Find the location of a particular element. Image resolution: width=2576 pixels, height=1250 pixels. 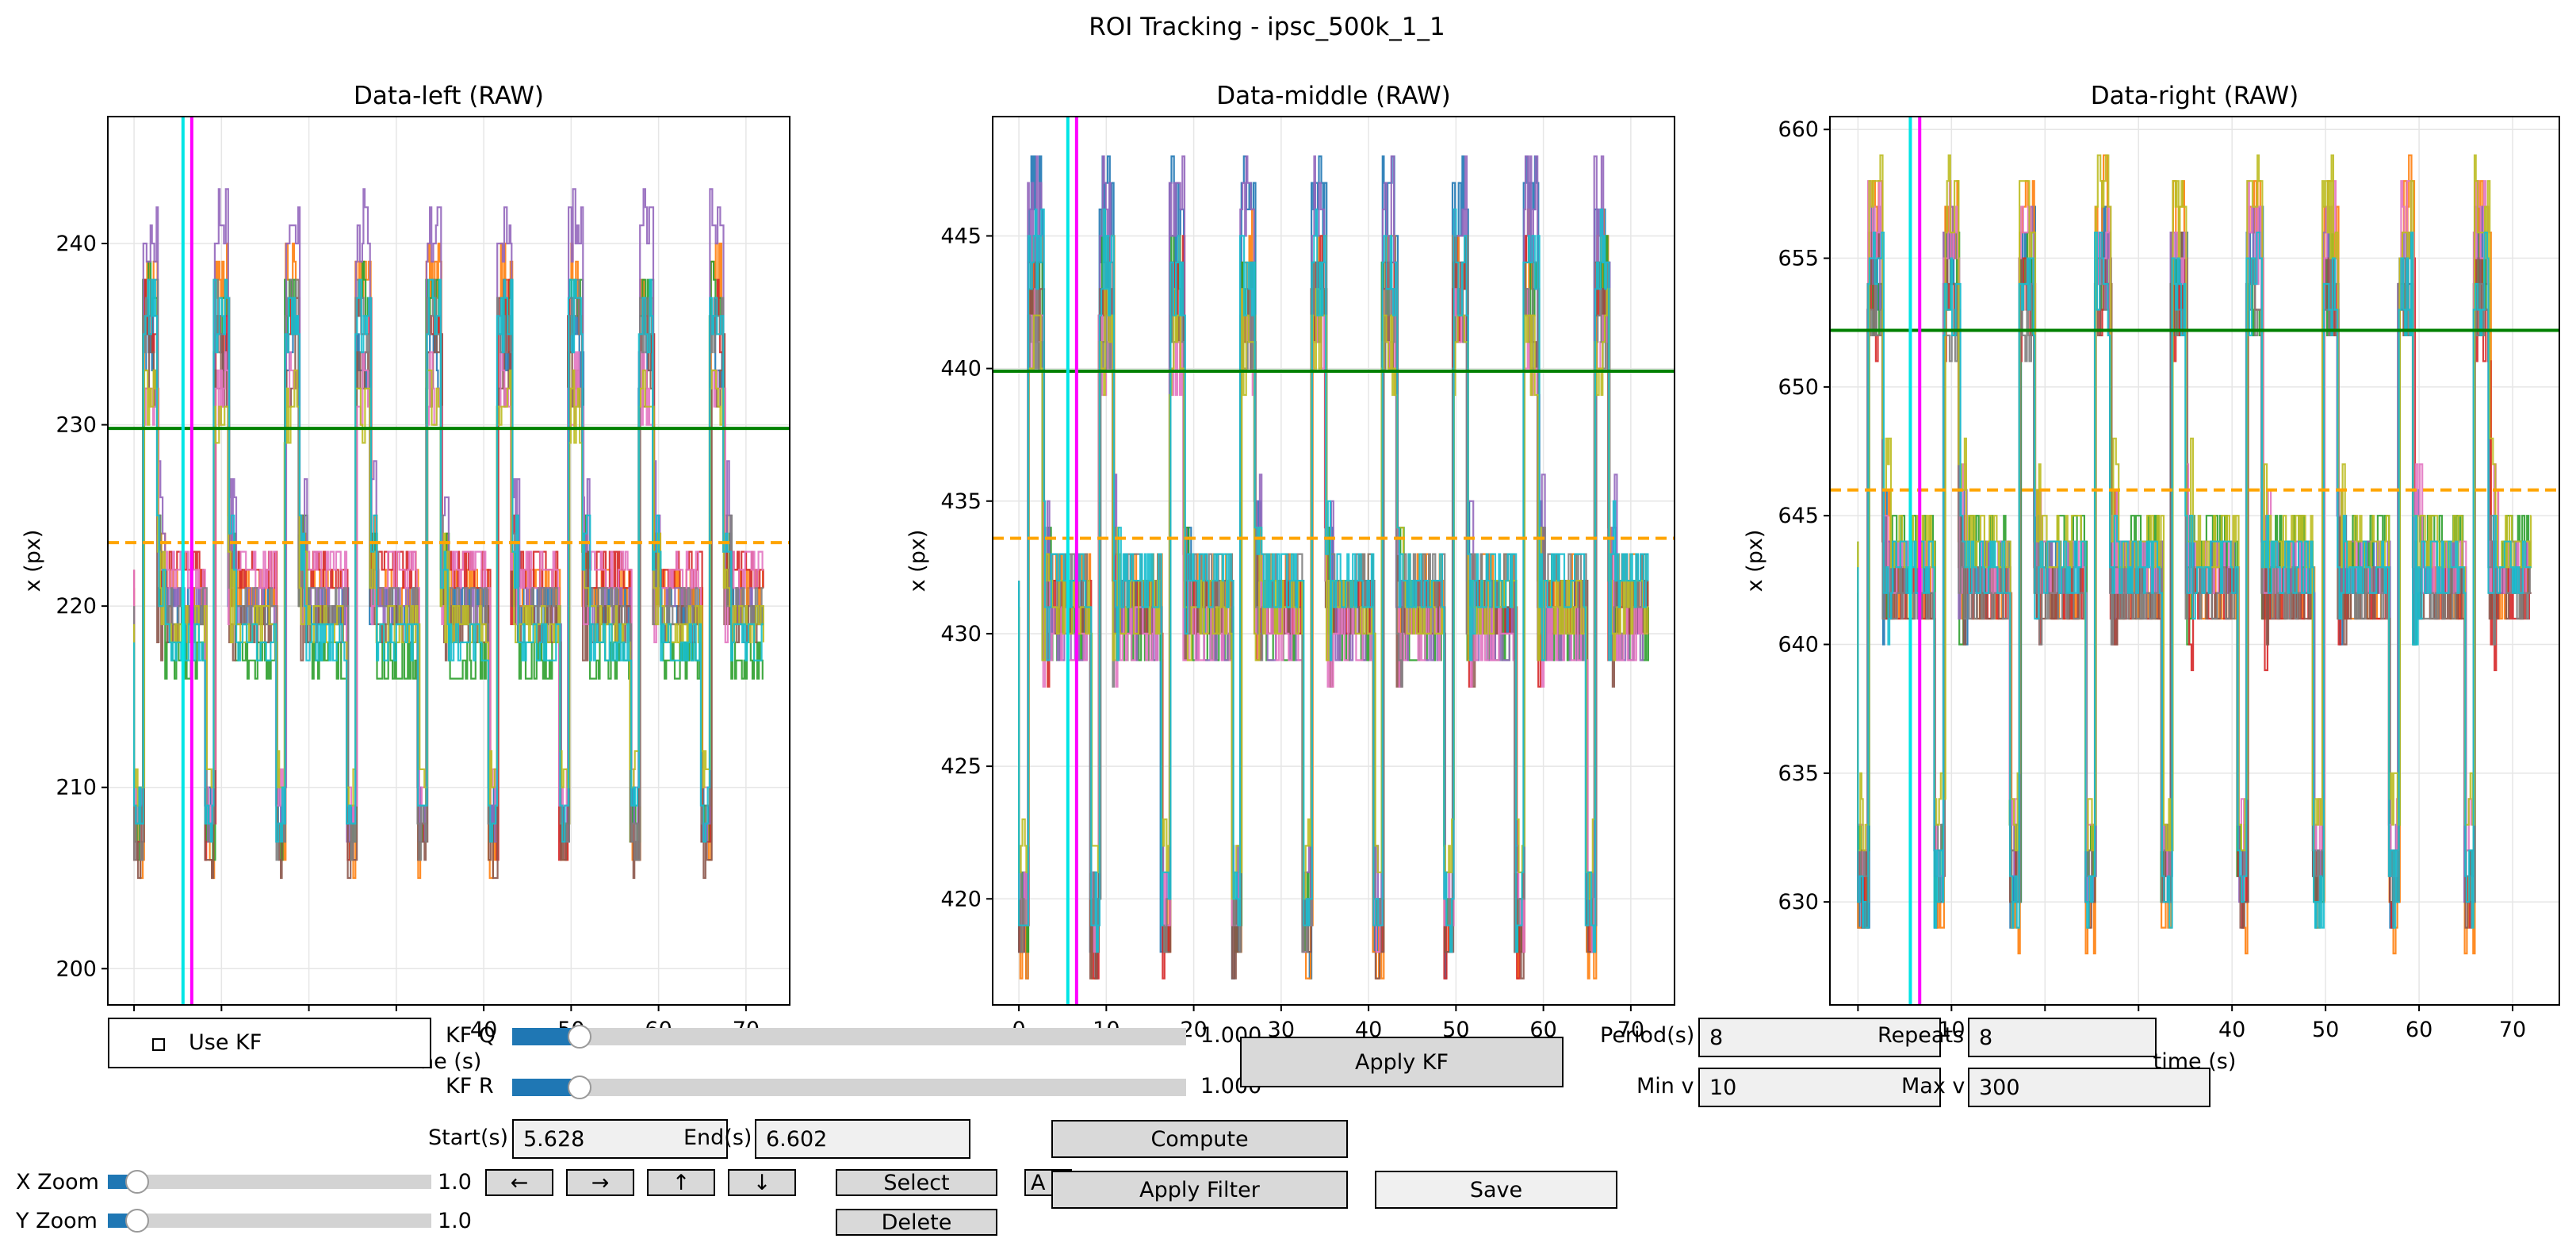

y-tick-label: 200 is located at coordinates (76, 969).